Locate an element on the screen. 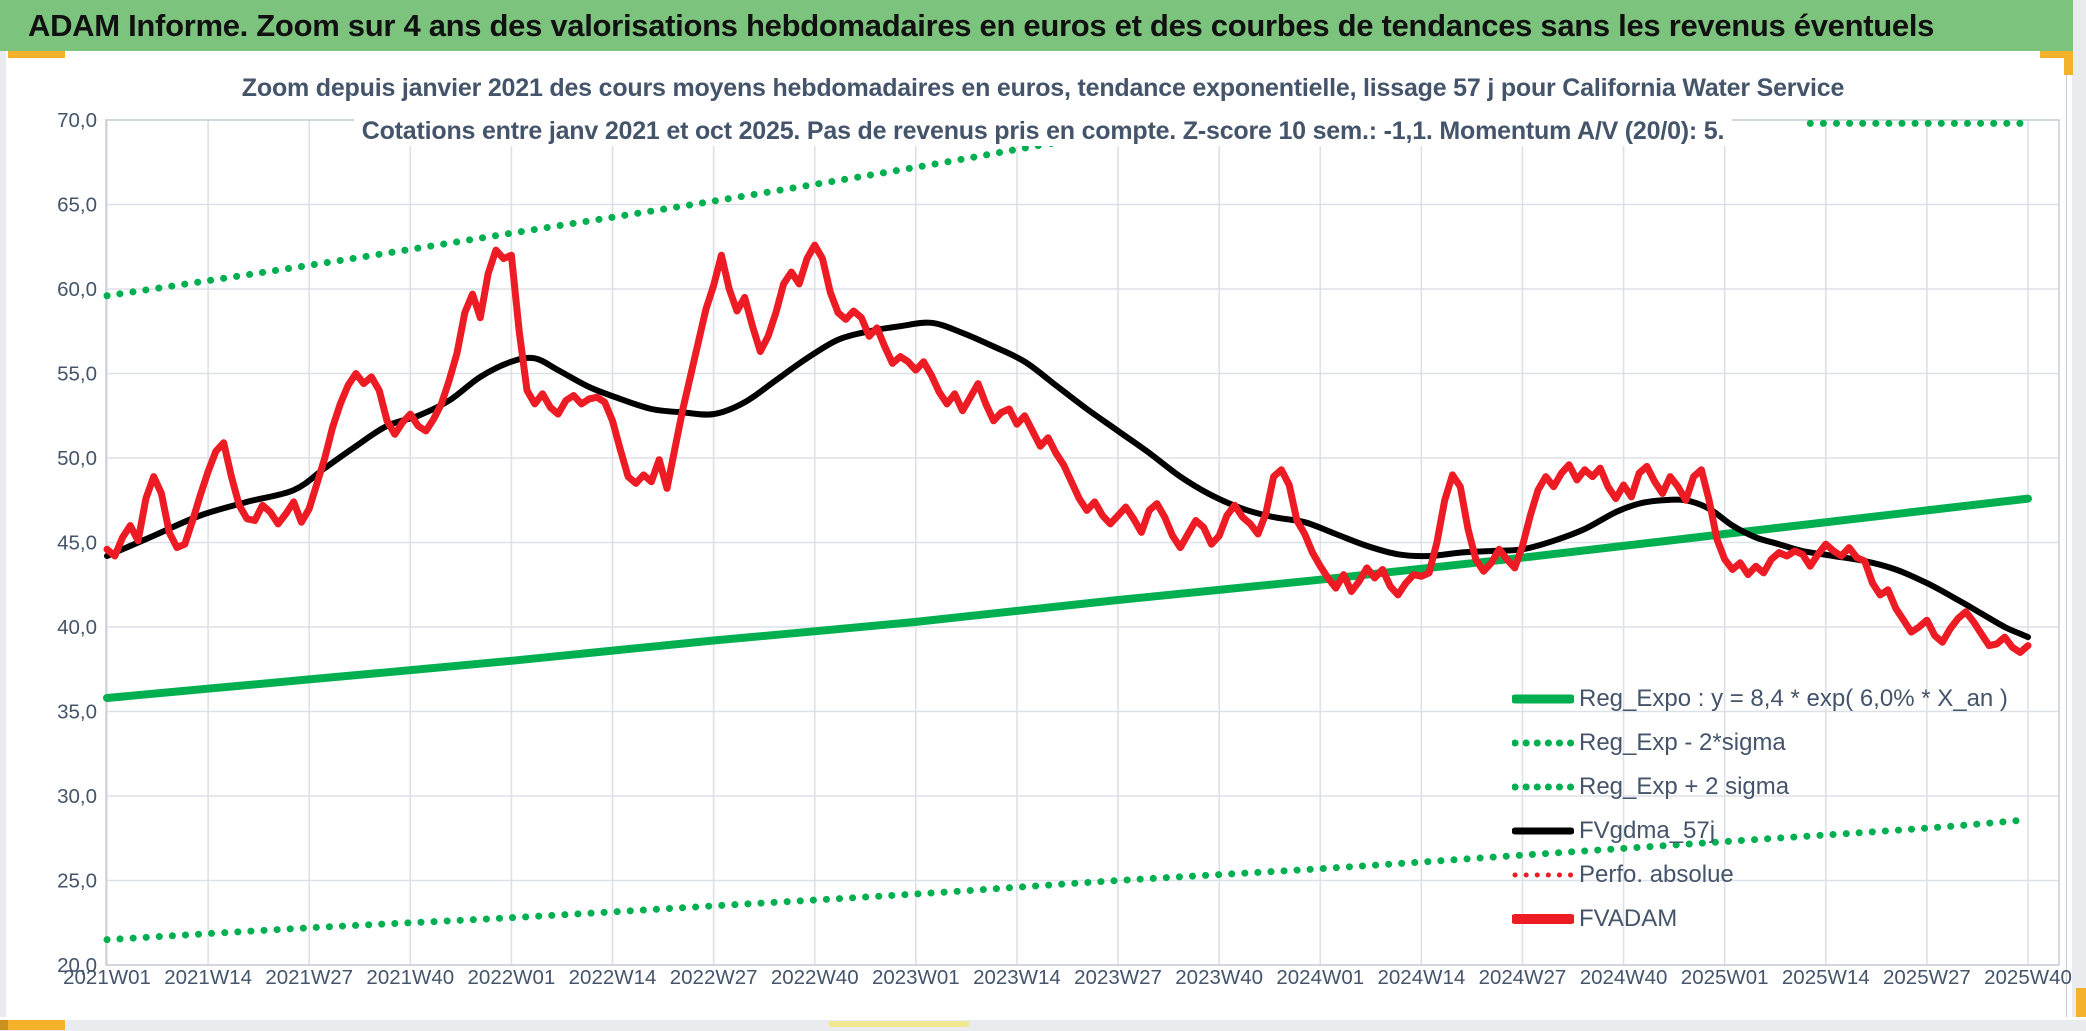  x-axis-label: 2024W01 is located at coordinates (1320, 977).